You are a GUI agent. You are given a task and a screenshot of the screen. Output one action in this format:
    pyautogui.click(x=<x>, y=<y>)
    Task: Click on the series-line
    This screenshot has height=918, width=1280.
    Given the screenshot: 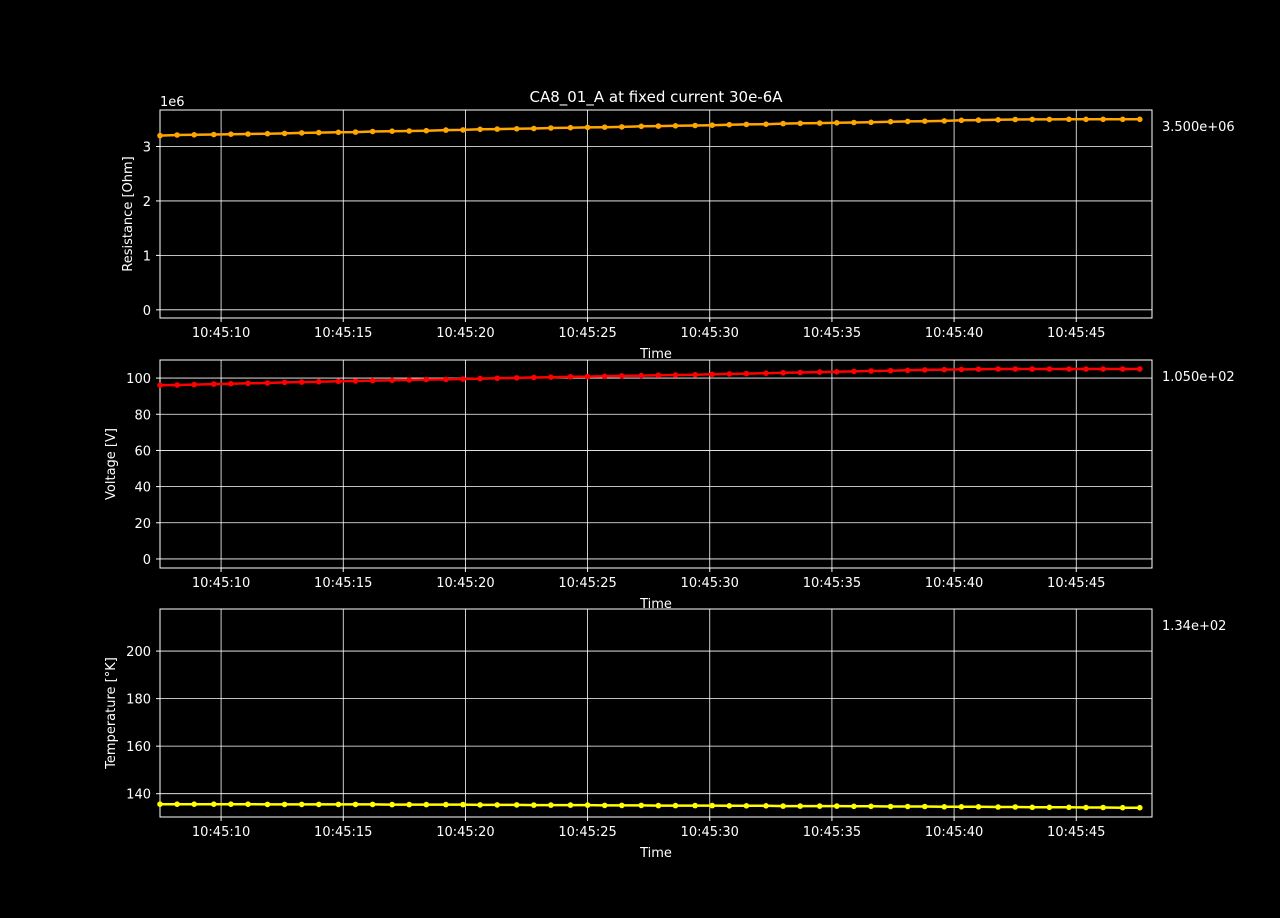 What is the action you would take?
    pyautogui.click(x=649, y=377)
    